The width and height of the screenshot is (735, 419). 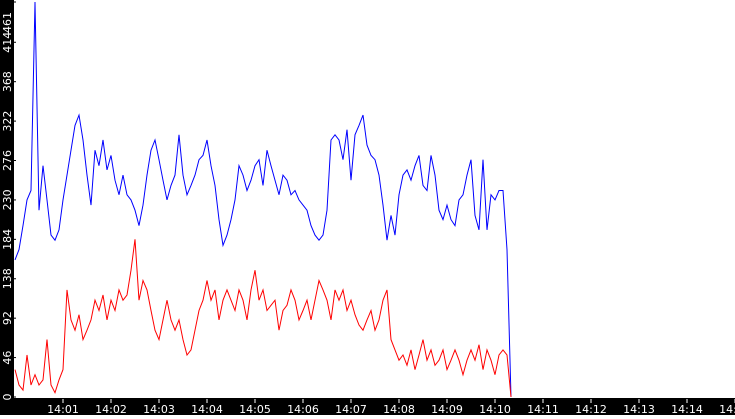 What do you see at coordinates (7, 199) in the screenshot?
I see `y-tick-label: 230` at bounding box center [7, 199].